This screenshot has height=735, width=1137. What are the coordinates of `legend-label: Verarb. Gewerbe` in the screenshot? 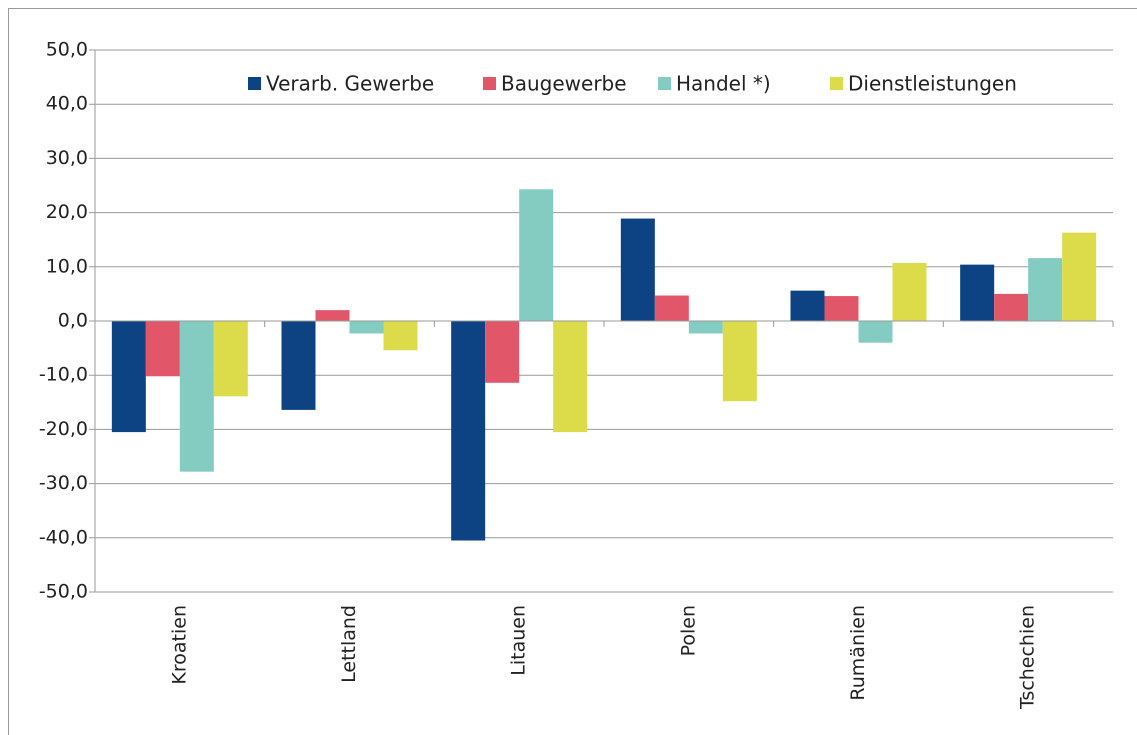 It's located at (350, 84).